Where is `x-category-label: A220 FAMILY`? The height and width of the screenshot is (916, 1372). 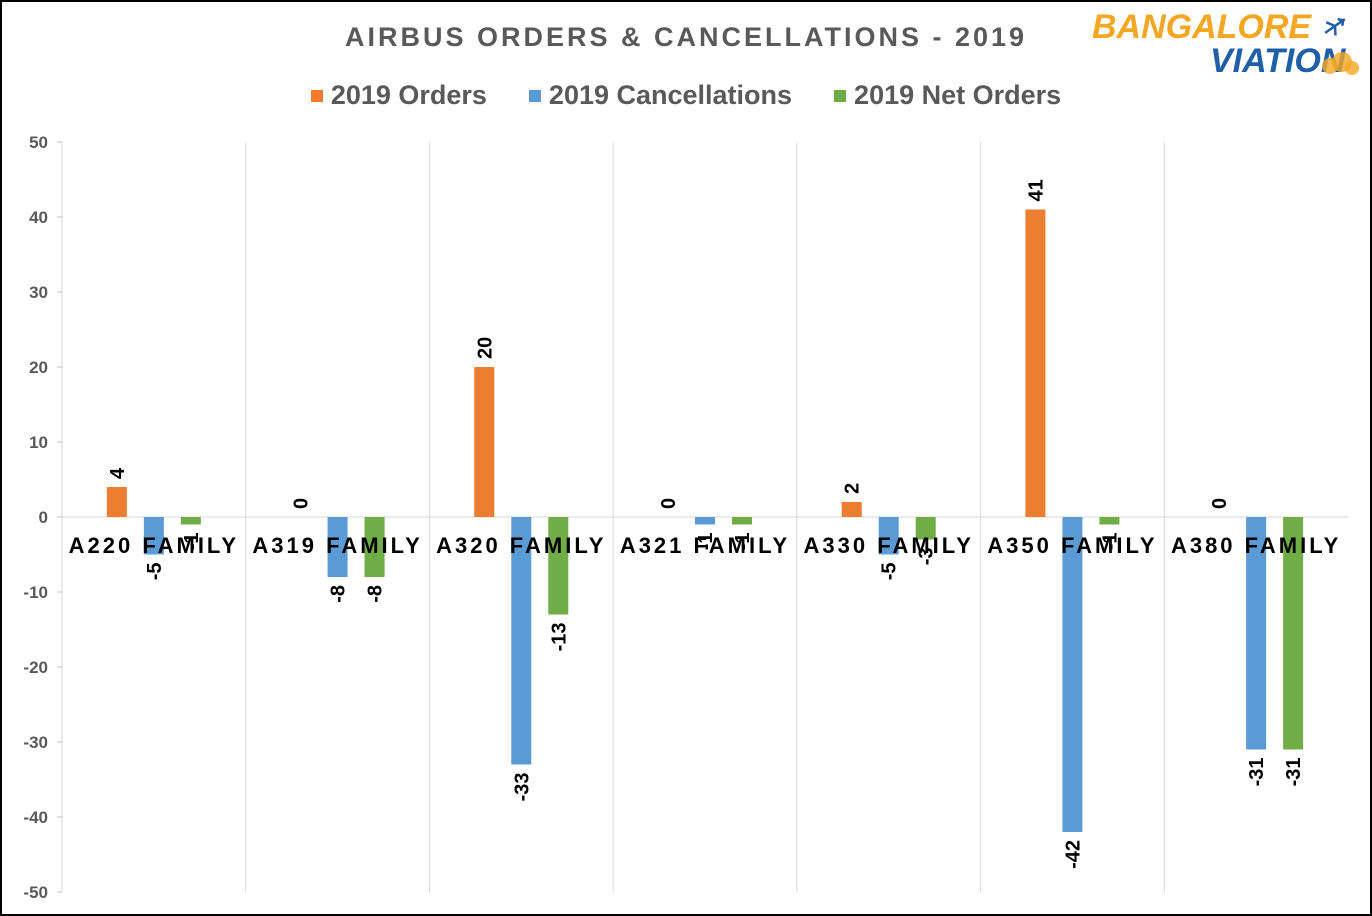
x-category-label: A220 FAMILY is located at coordinates (154, 545).